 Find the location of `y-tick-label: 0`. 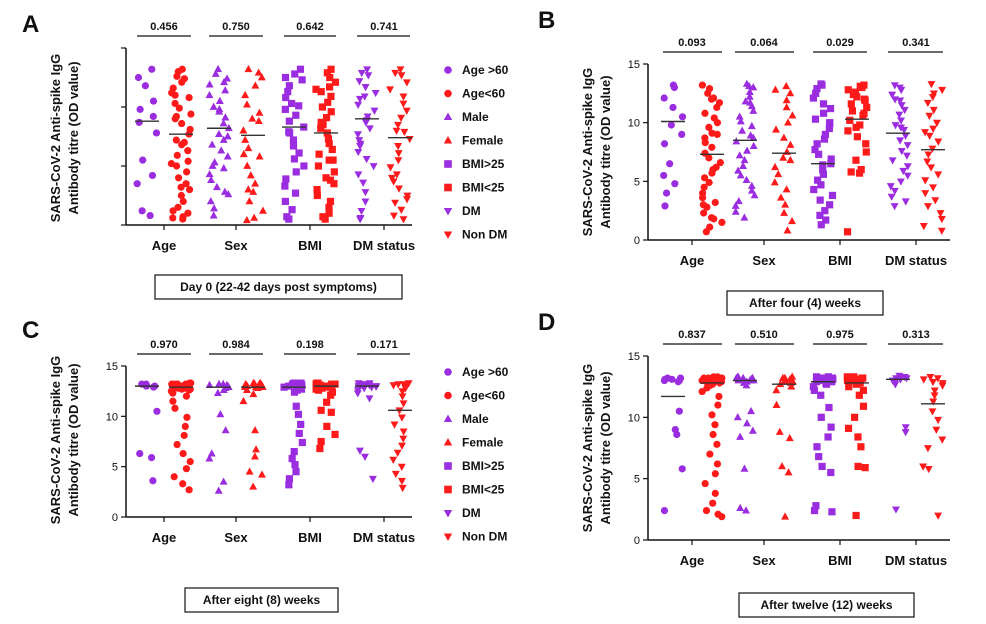

y-tick-label: 0 is located at coordinates (637, 541).